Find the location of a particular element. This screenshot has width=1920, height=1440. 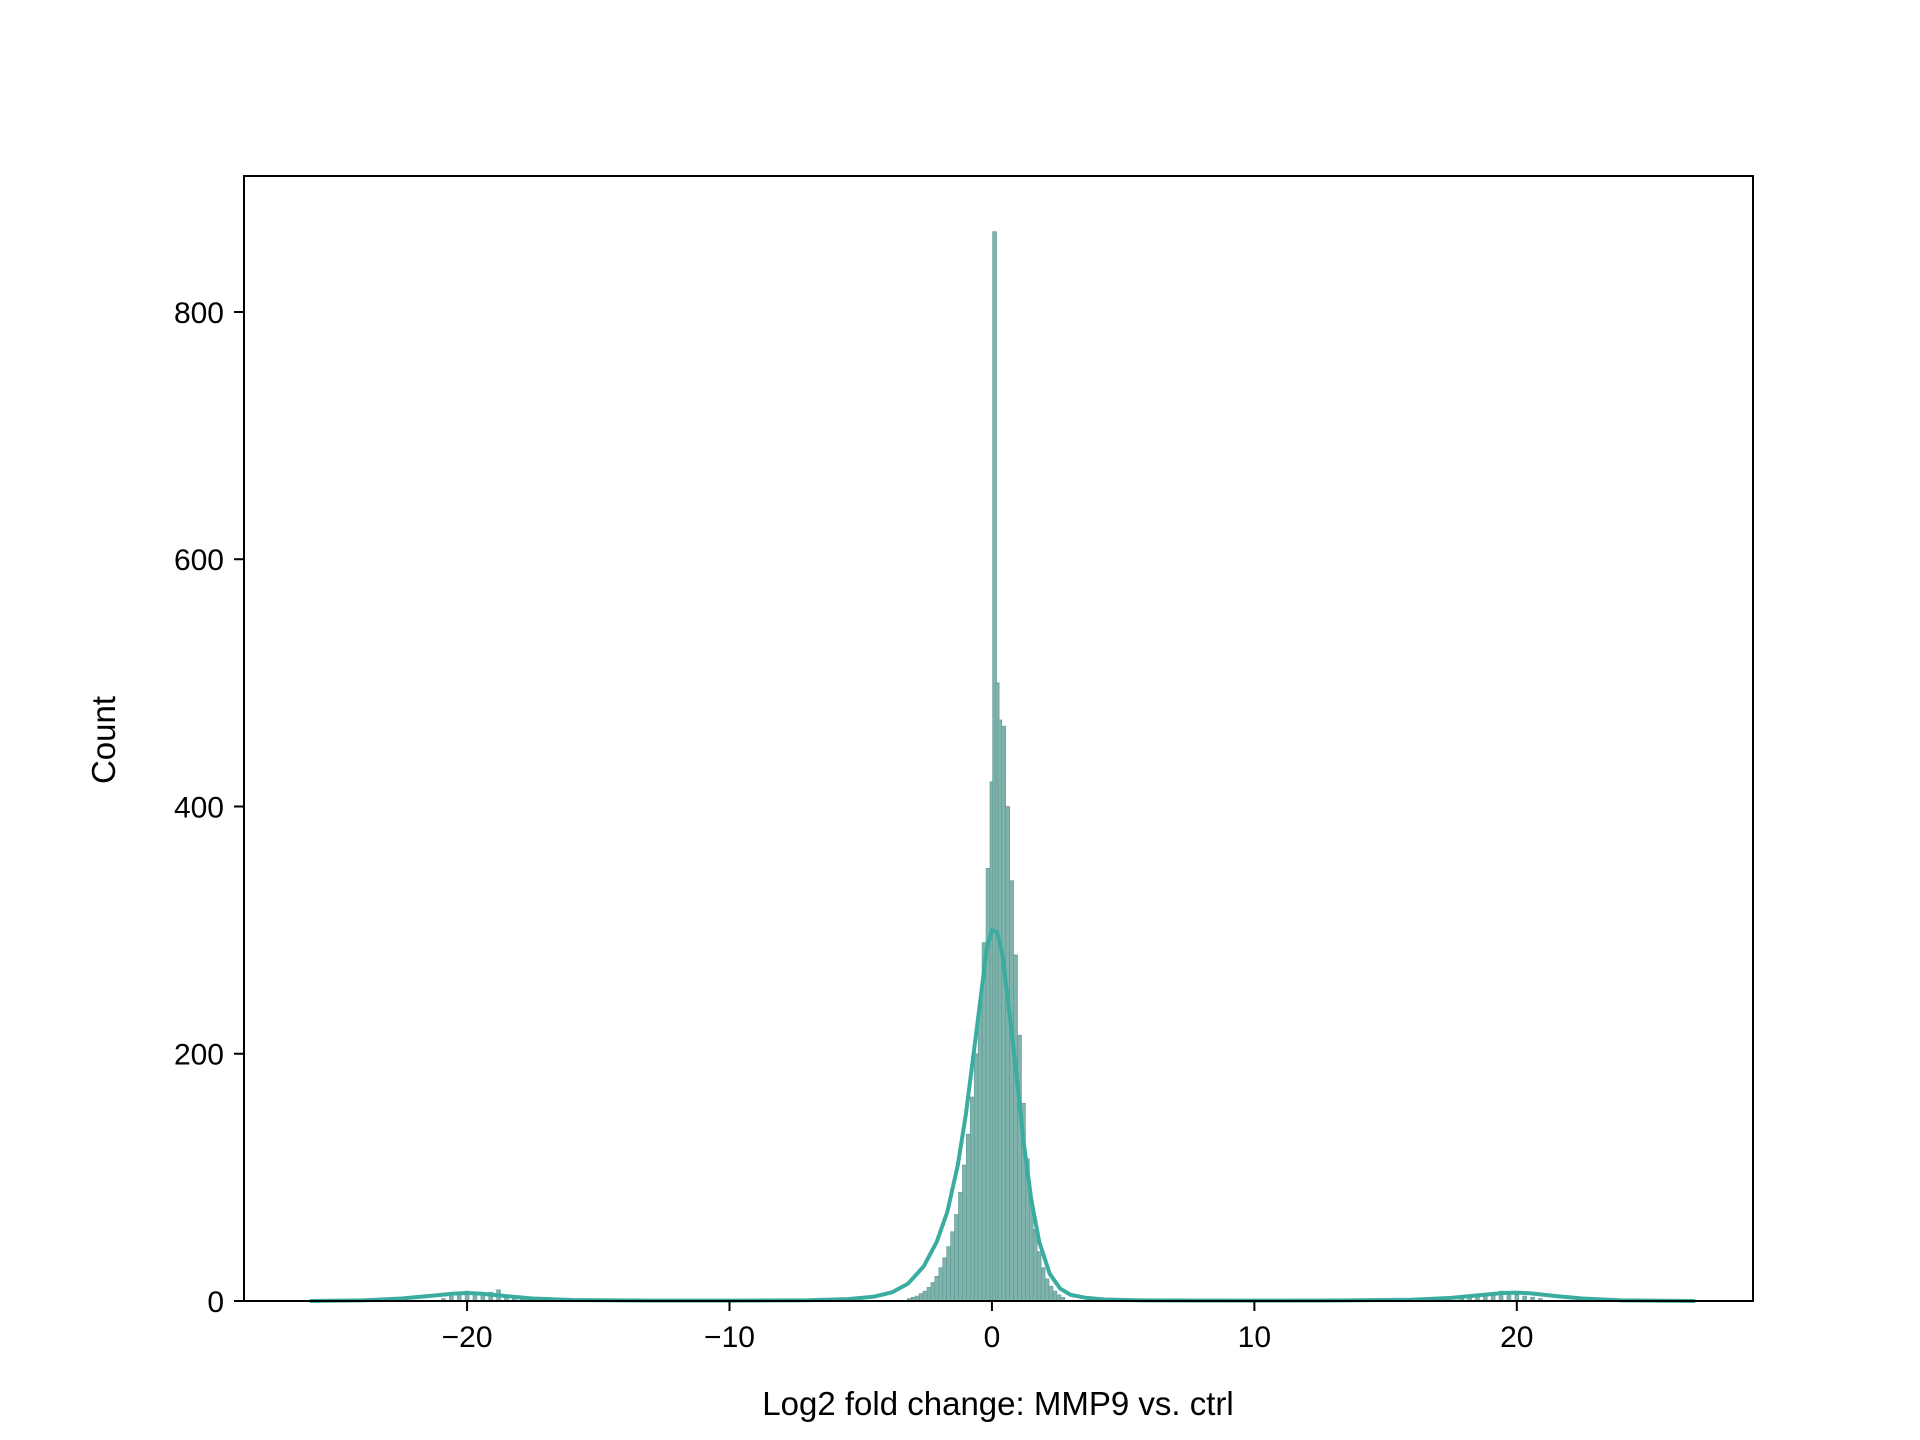

x-tick-label: 10 is located at coordinates (1254, 1337).